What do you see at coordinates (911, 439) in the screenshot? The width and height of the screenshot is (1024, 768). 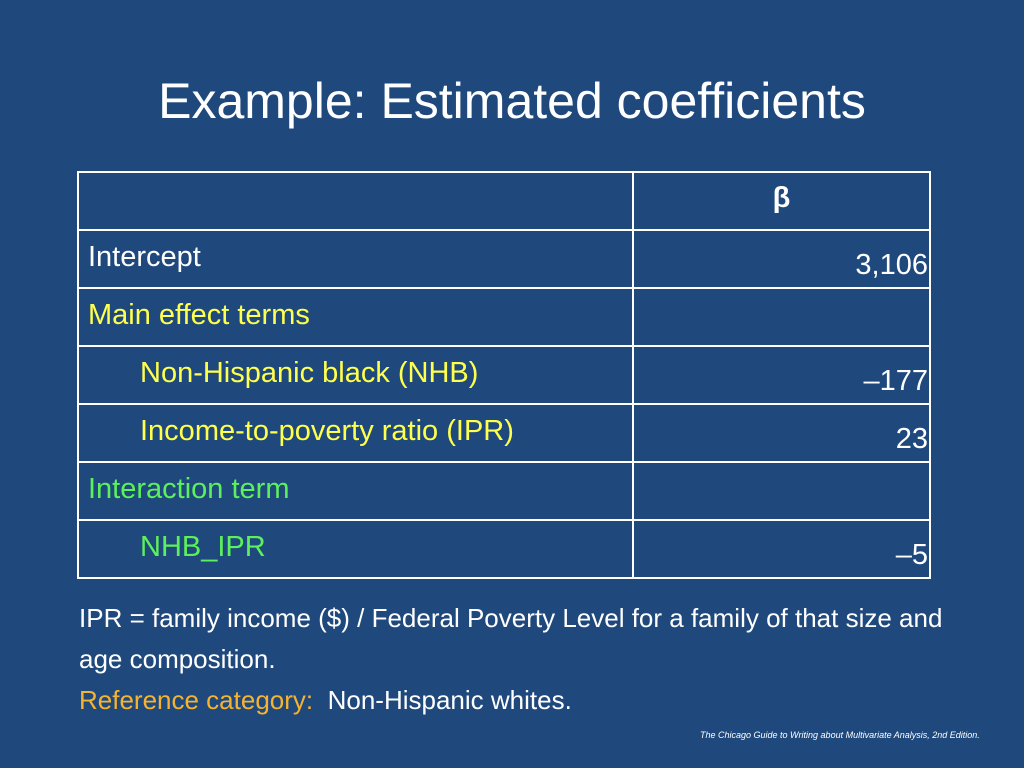 I see `row-value: 23` at bounding box center [911, 439].